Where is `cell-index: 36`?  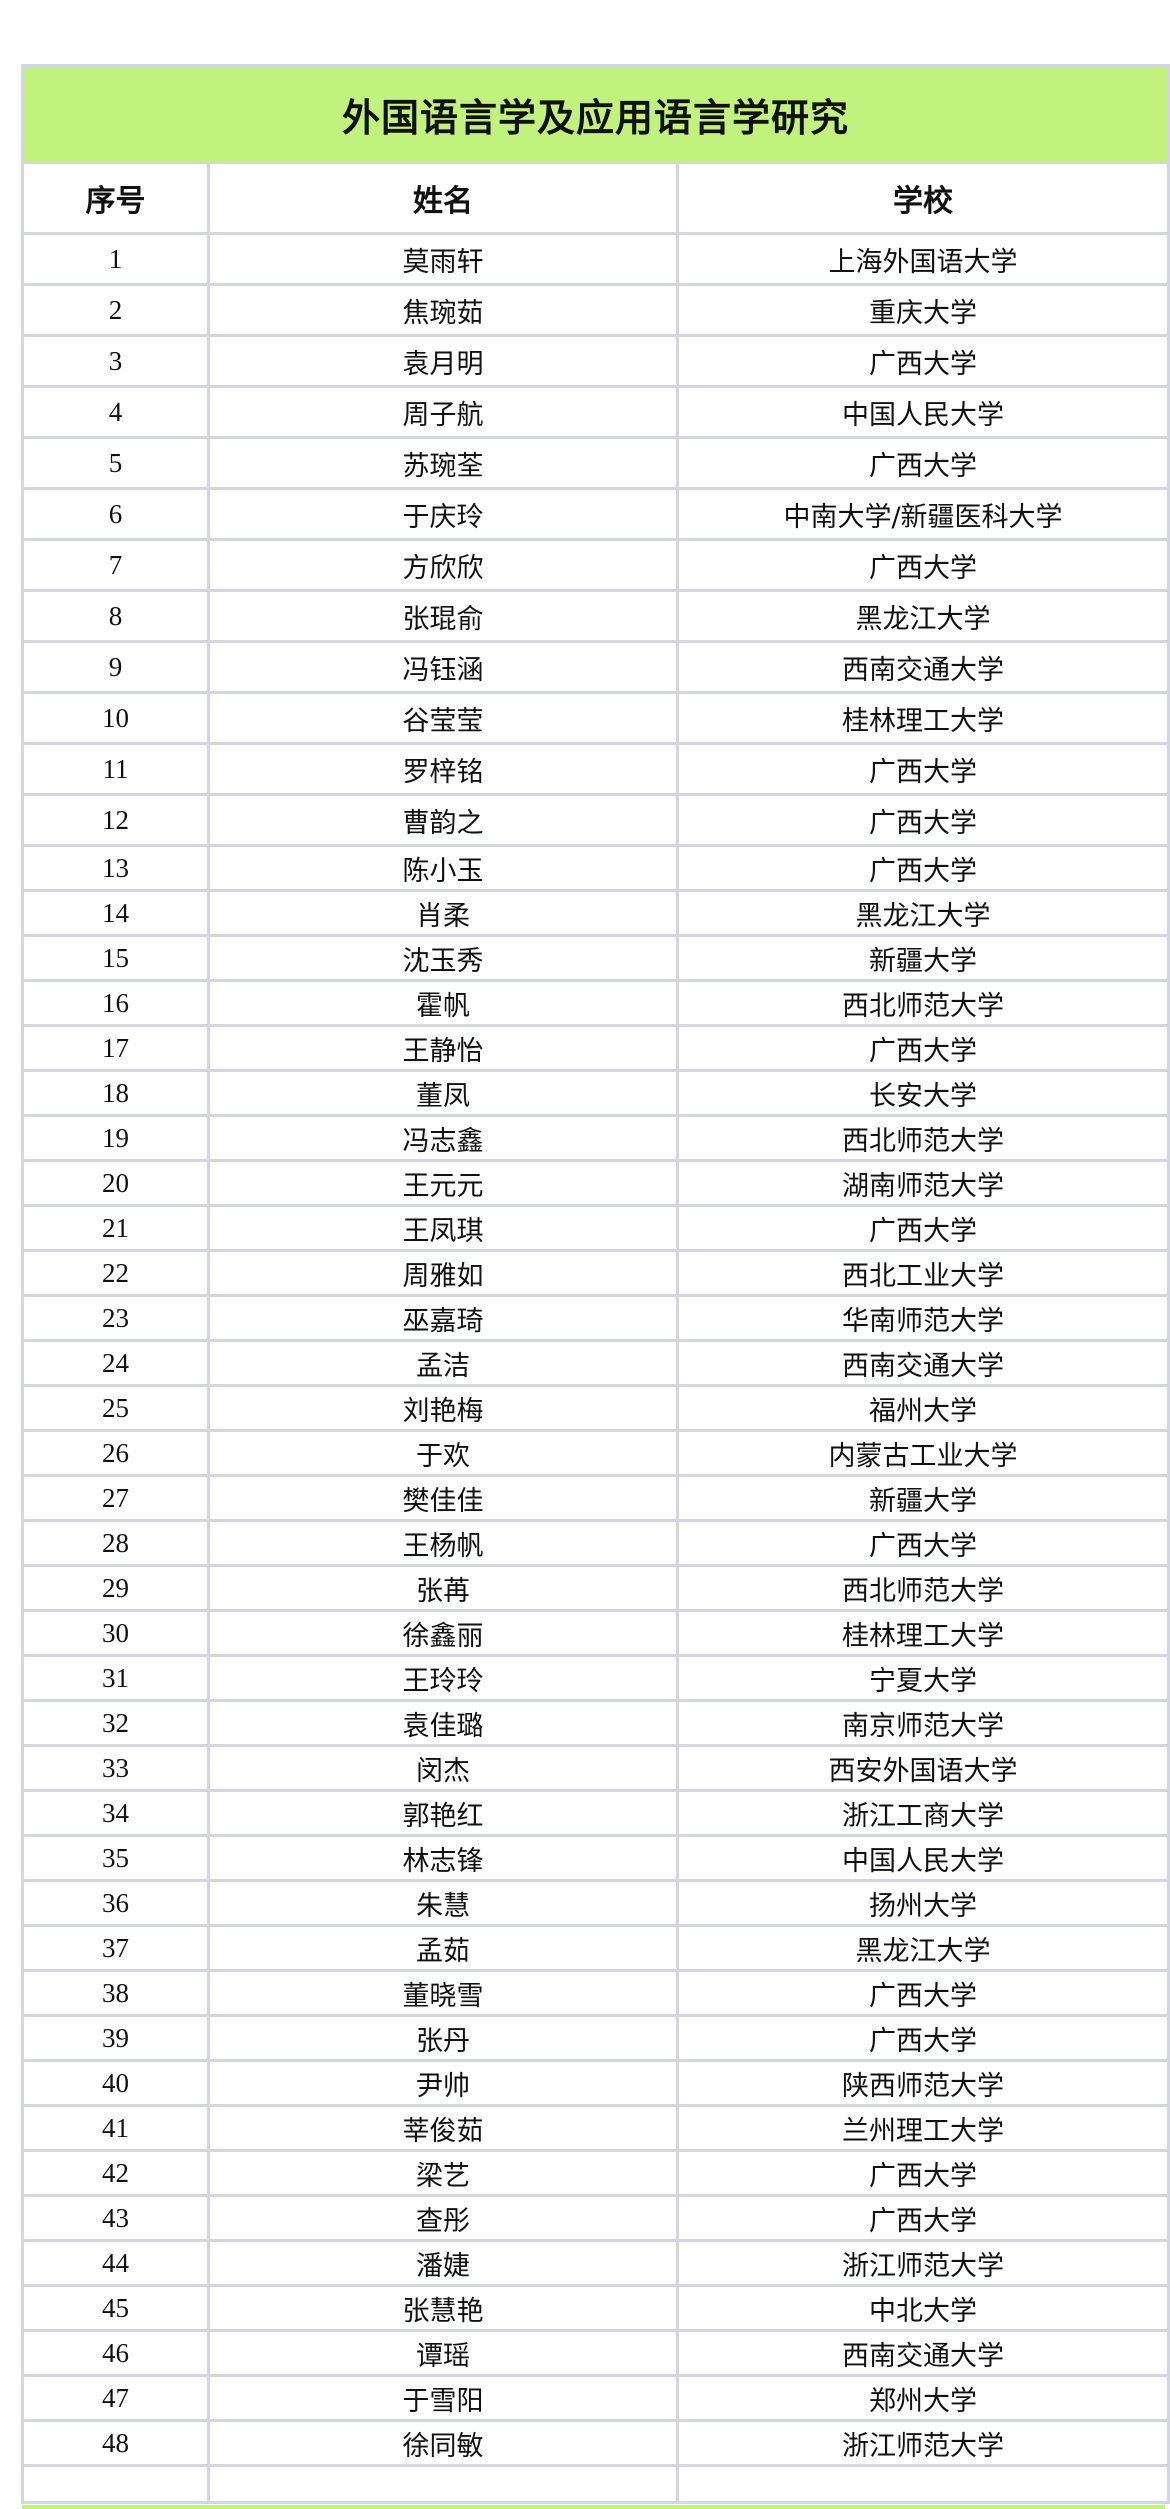 cell-index: 36 is located at coordinates (115, 1903).